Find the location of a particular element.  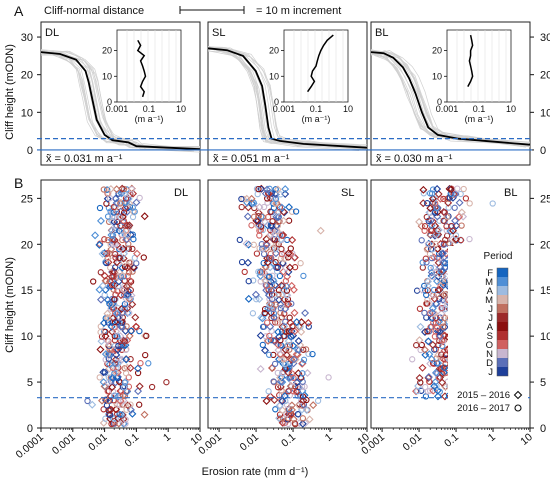

legend-month-label: O is located at coordinates (489, 345).